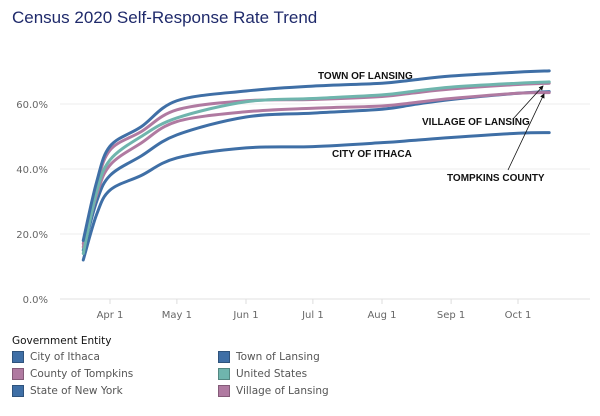 The image size is (600, 416). What do you see at coordinates (165, 17) in the screenshot?
I see `chart-title: Census 2020 Self-Response Rate Trend` at bounding box center [165, 17].